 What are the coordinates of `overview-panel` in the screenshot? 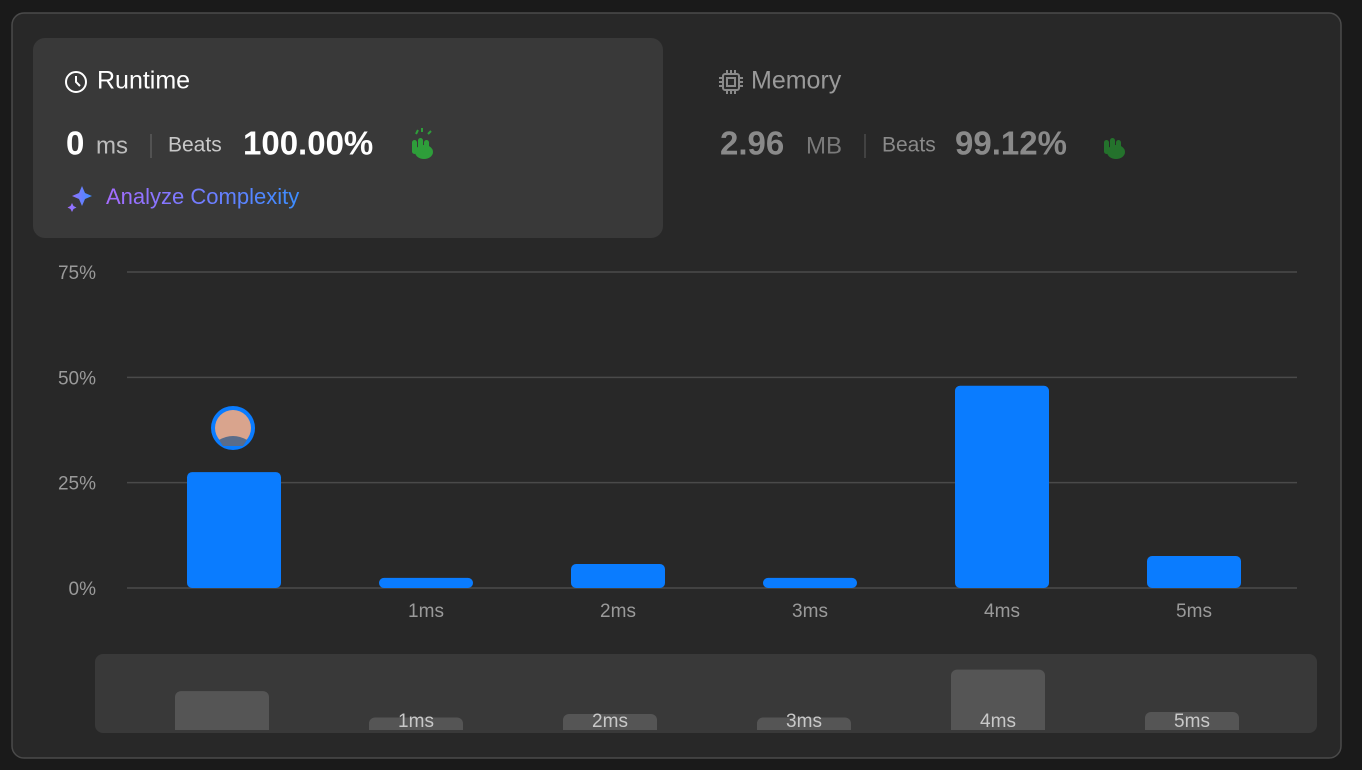 It's located at (706, 693).